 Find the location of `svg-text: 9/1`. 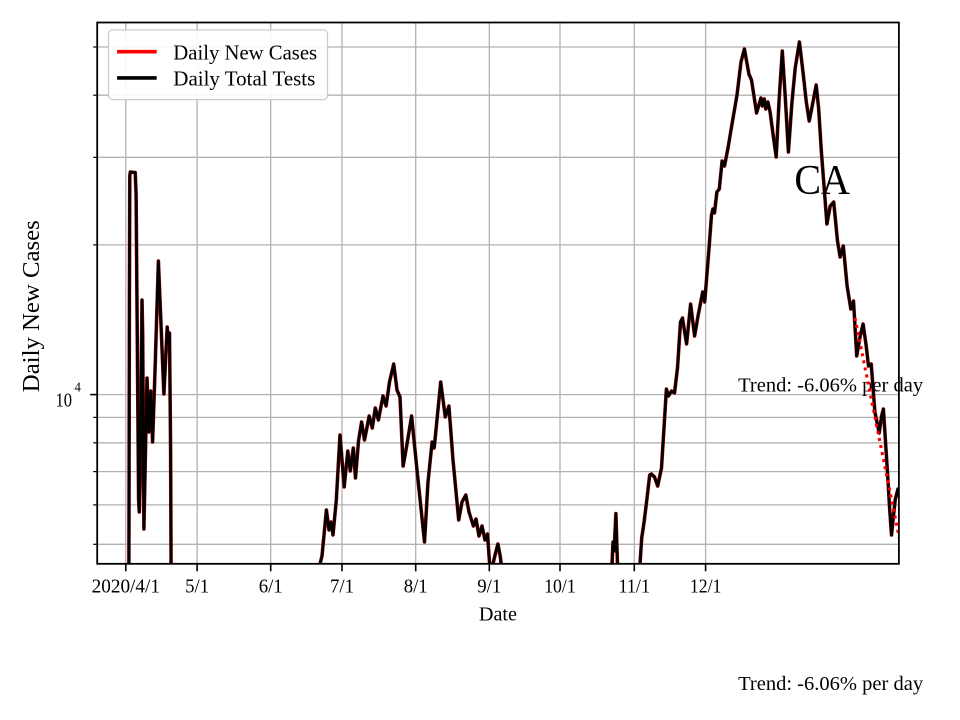

svg-text: 9/1 is located at coordinates (489, 586).